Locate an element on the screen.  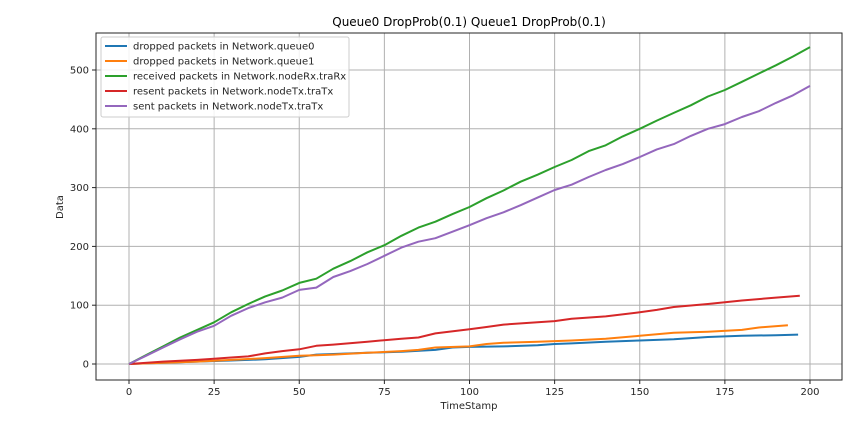
x-tick-label: 75 is located at coordinates (384, 392).